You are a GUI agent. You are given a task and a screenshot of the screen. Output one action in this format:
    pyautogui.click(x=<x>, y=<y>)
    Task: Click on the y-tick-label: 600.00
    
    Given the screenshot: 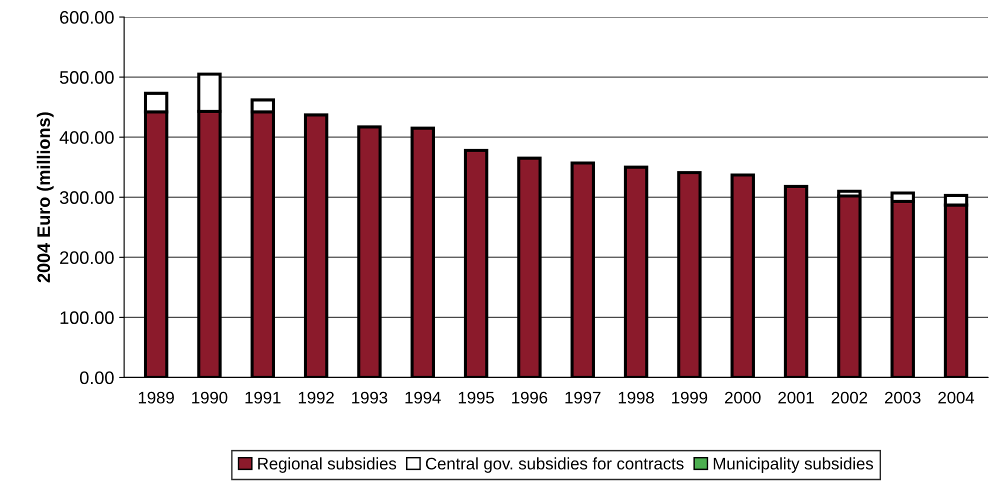 What is the action you would take?
    pyautogui.click(x=87, y=17)
    